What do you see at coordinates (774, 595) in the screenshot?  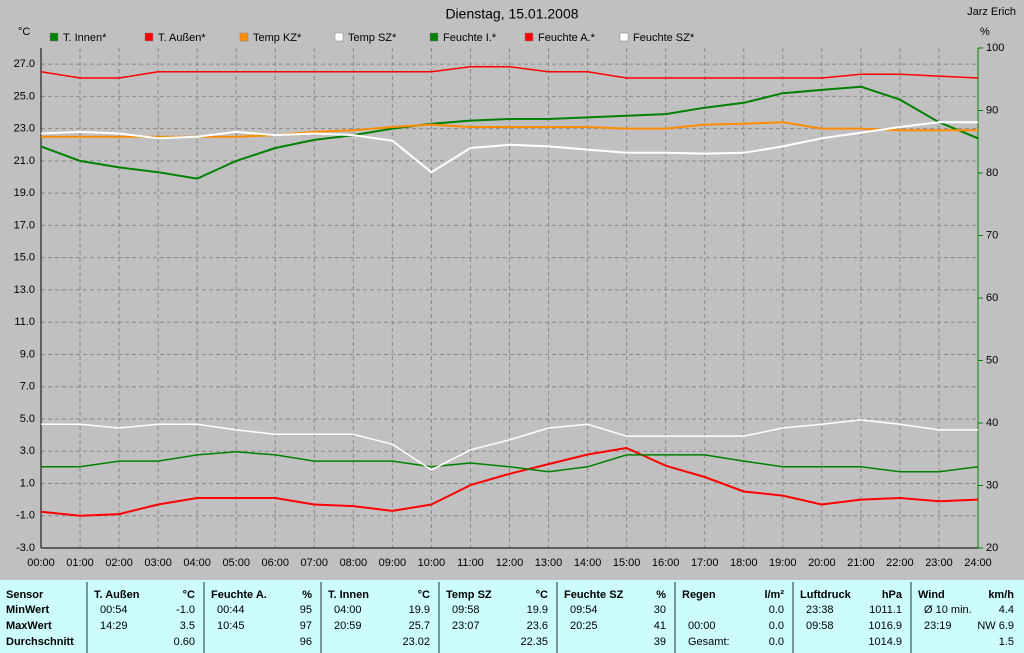 I see `column-unit: l/m²` at bounding box center [774, 595].